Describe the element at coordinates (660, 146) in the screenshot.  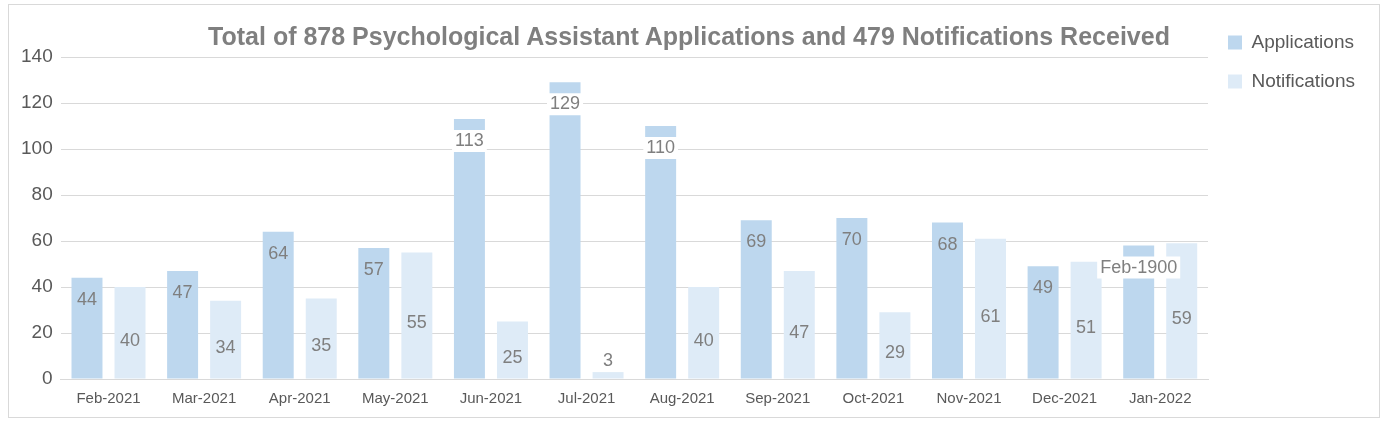
I see `data-label: 110` at that location.